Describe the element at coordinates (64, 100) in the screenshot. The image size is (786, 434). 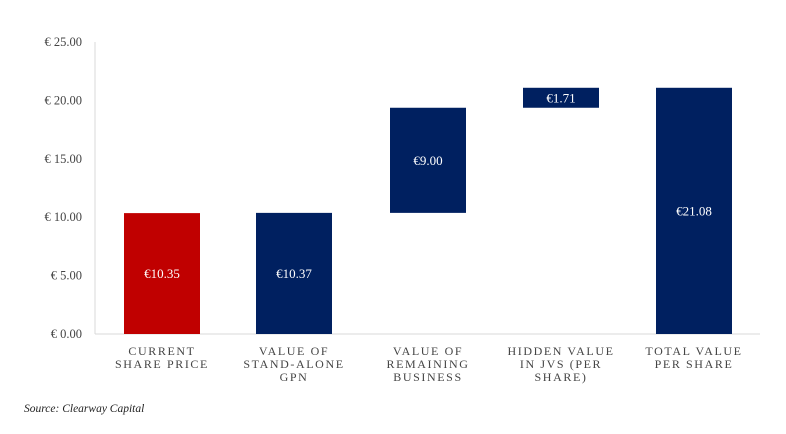
I see `y-tick-label: € 20.00` at that location.